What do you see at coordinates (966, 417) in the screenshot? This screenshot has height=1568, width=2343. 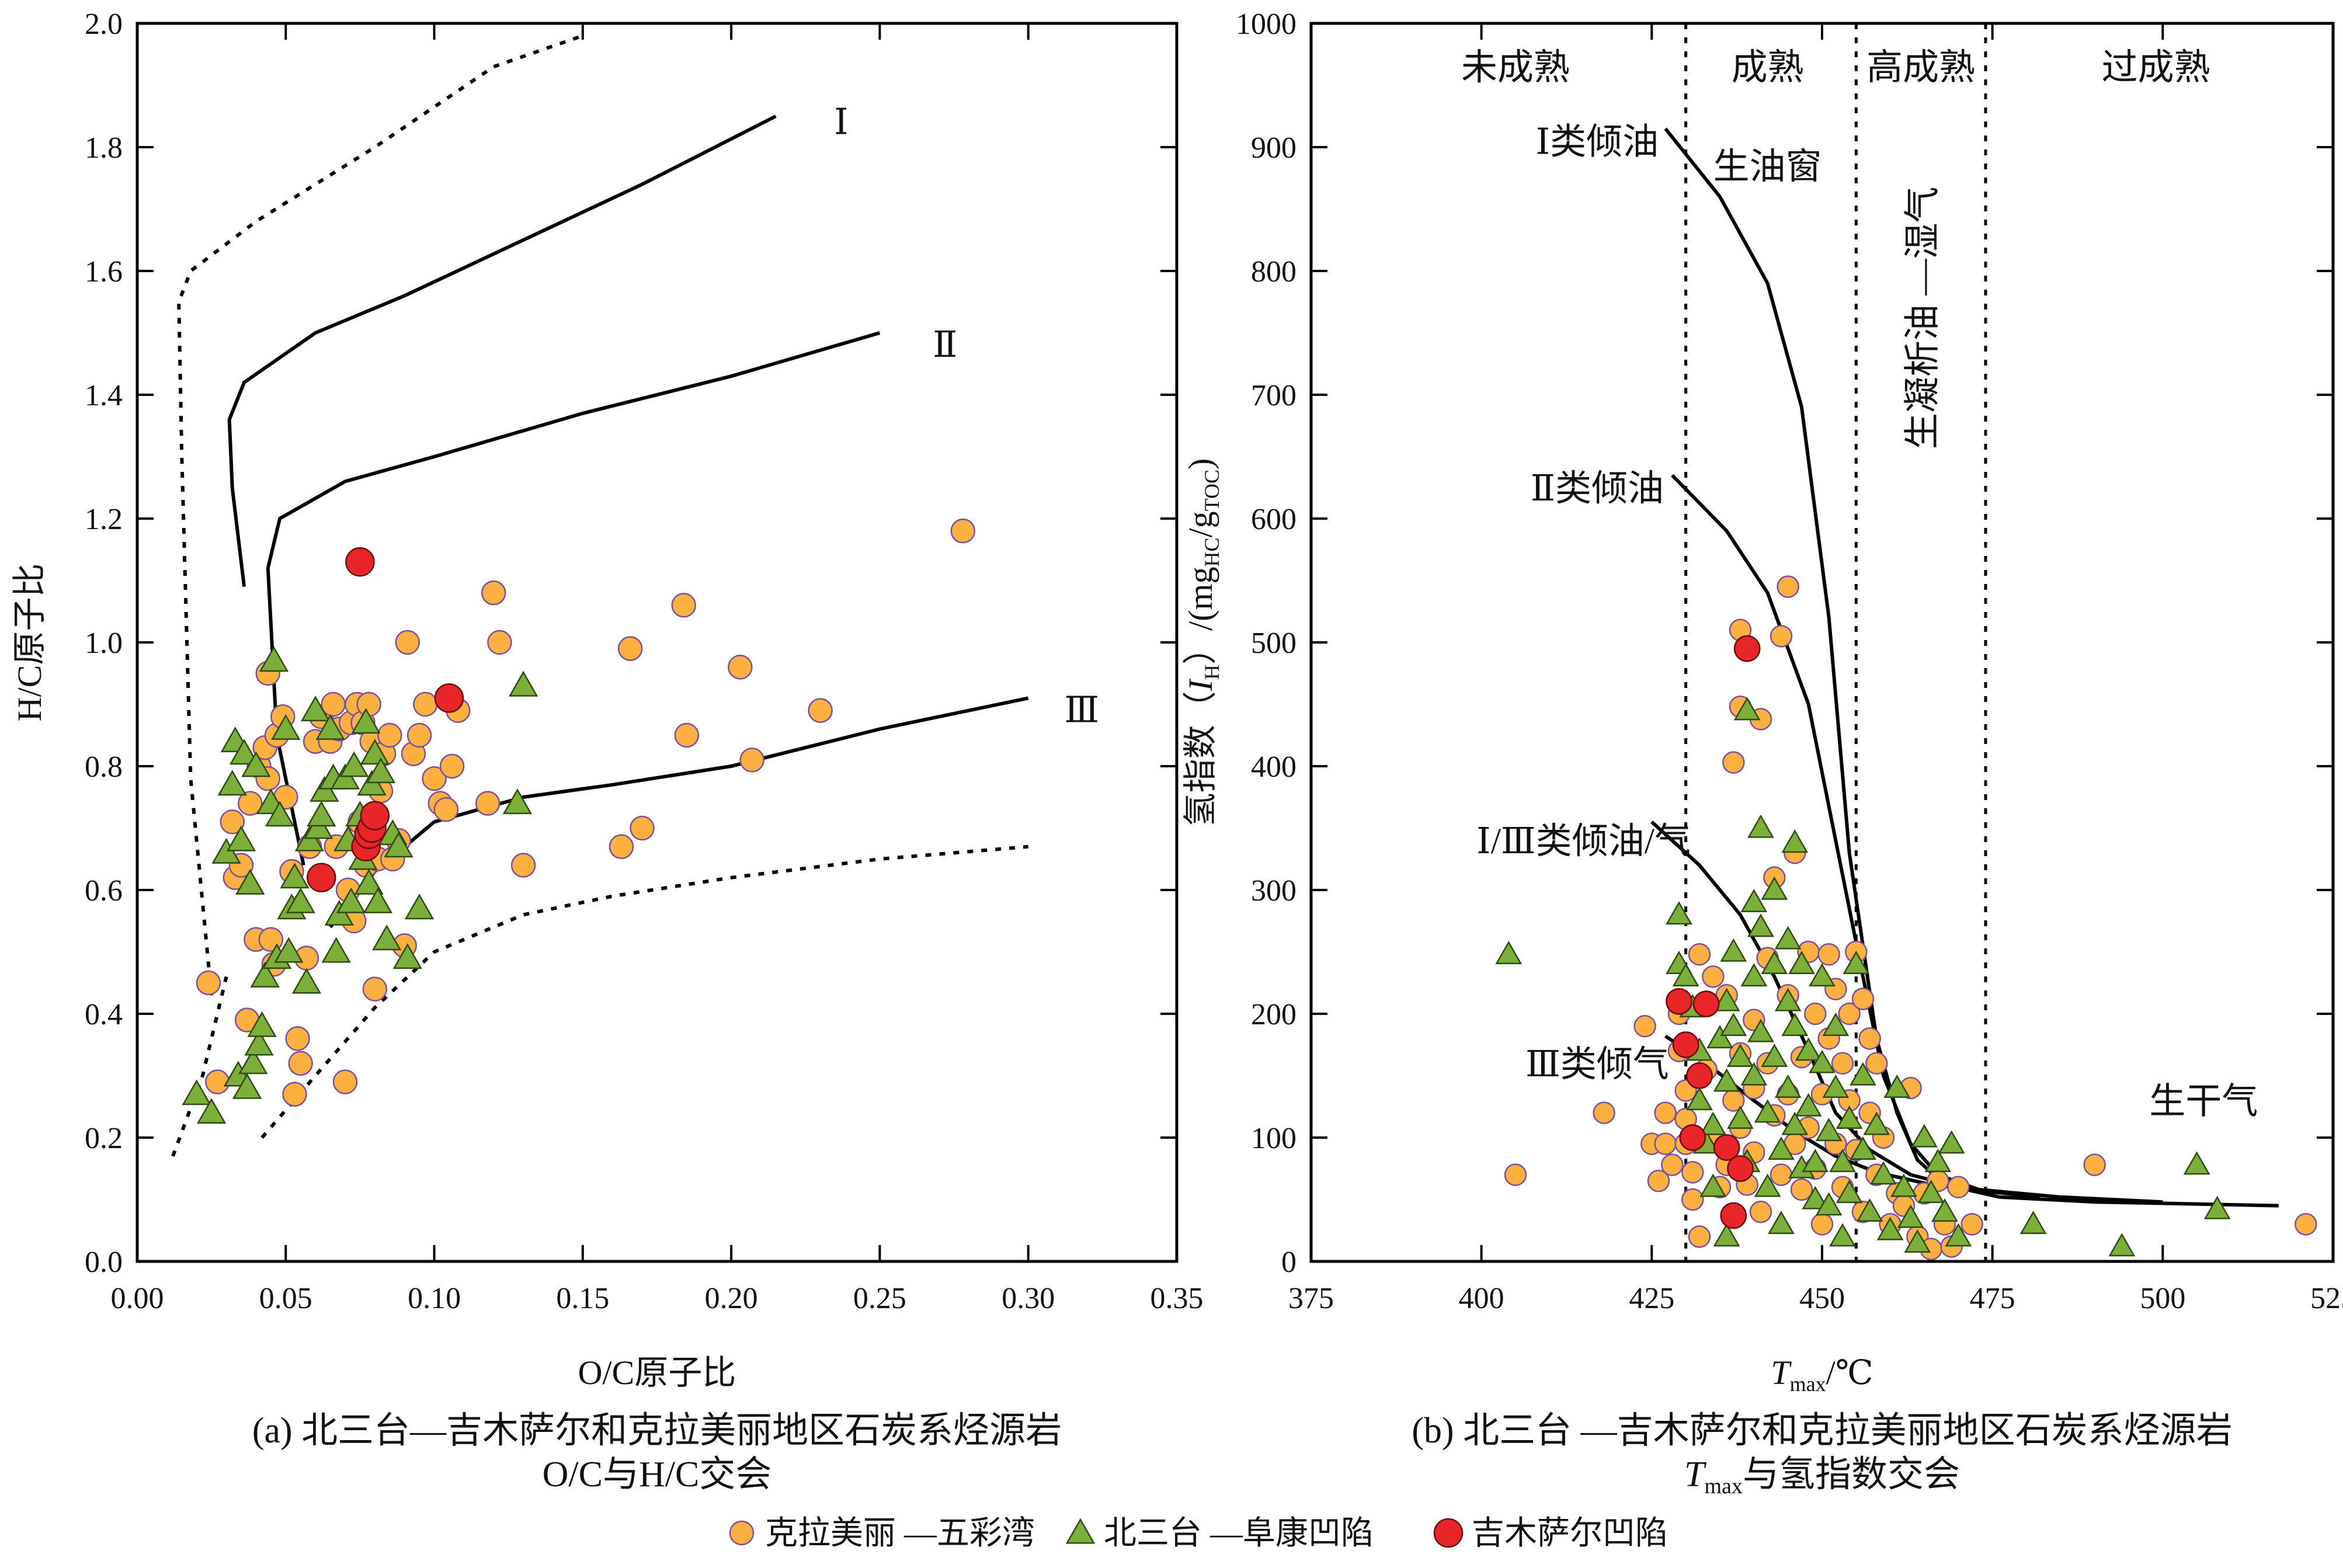 I see `panel-a-curve-labels: Ⅰ Ⅱ Ⅲ` at bounding box center [966, 417].